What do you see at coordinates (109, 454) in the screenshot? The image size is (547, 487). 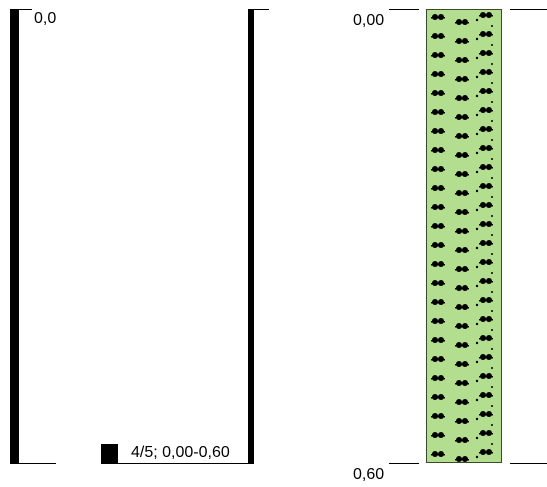 I see `legend-swatch` at bounding box center [109, 454].